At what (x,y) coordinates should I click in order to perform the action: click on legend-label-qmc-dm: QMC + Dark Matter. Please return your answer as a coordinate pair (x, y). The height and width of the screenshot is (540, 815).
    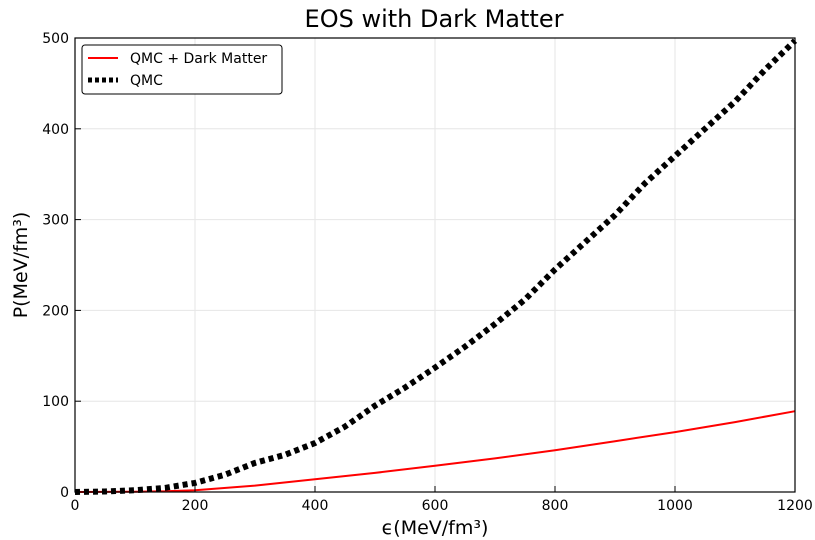
    Looking at the image, I should click on (198, 59).